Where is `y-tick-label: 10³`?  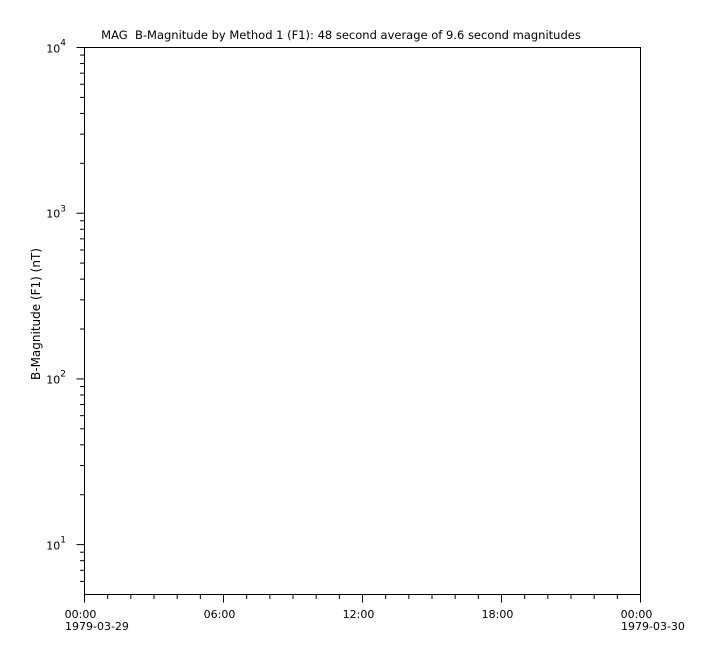 y-tick-label: 10³ is located at coordinates (56, 212).